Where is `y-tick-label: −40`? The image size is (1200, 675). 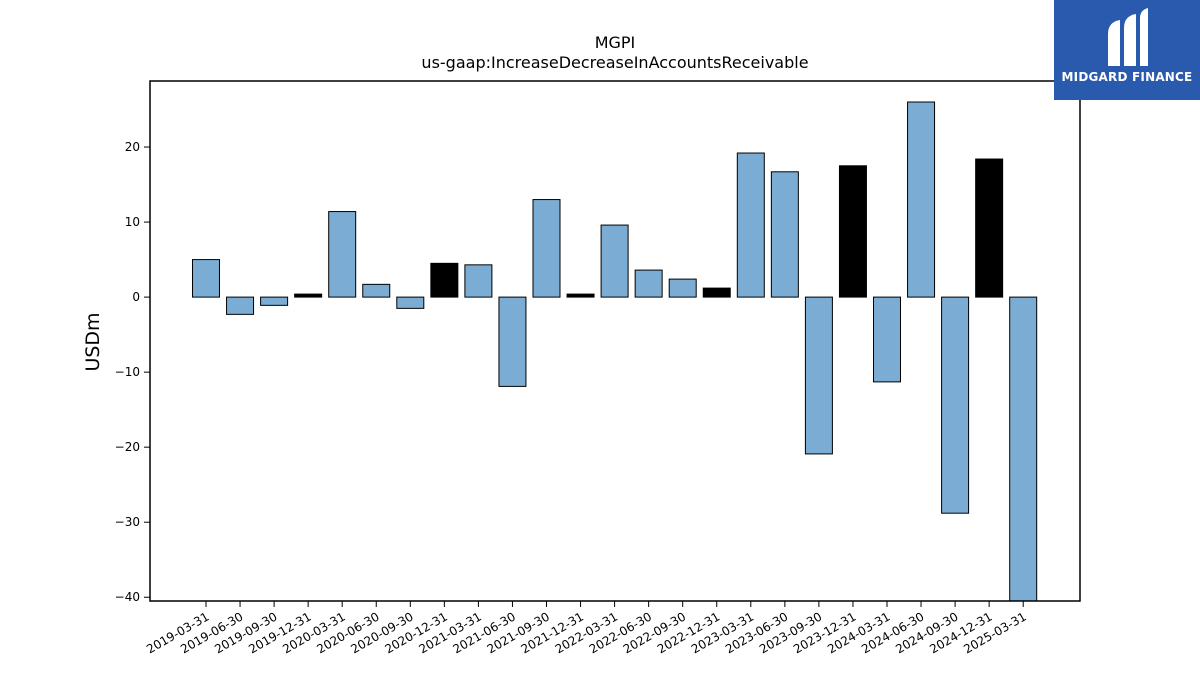 y-tick-label: −40 is located at coordinates (127, 597).